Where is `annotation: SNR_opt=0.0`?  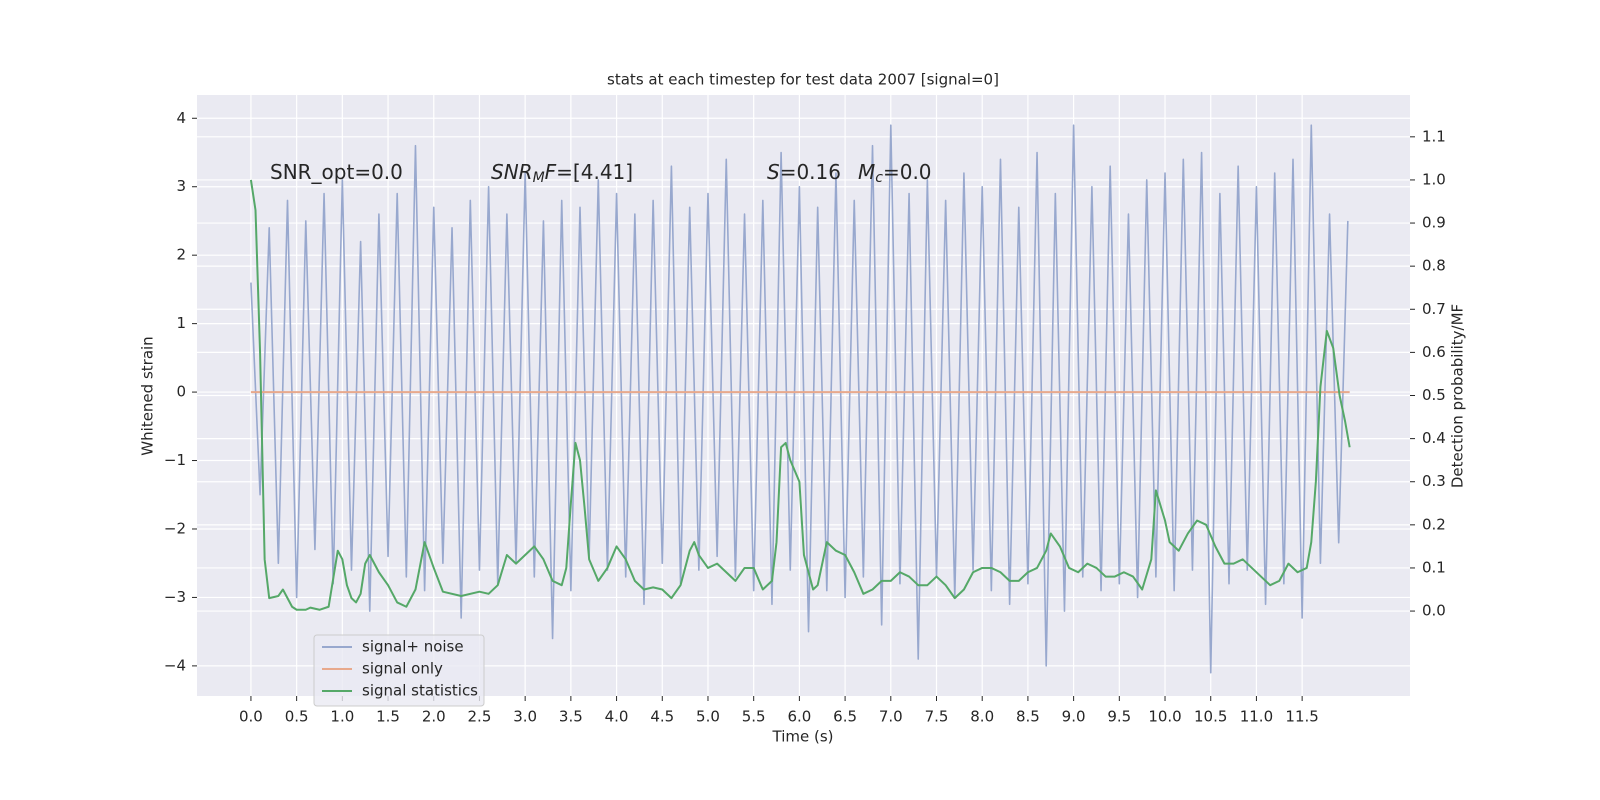
annotation: SNR_opt=0.0 is located at coordinates (336, 172).